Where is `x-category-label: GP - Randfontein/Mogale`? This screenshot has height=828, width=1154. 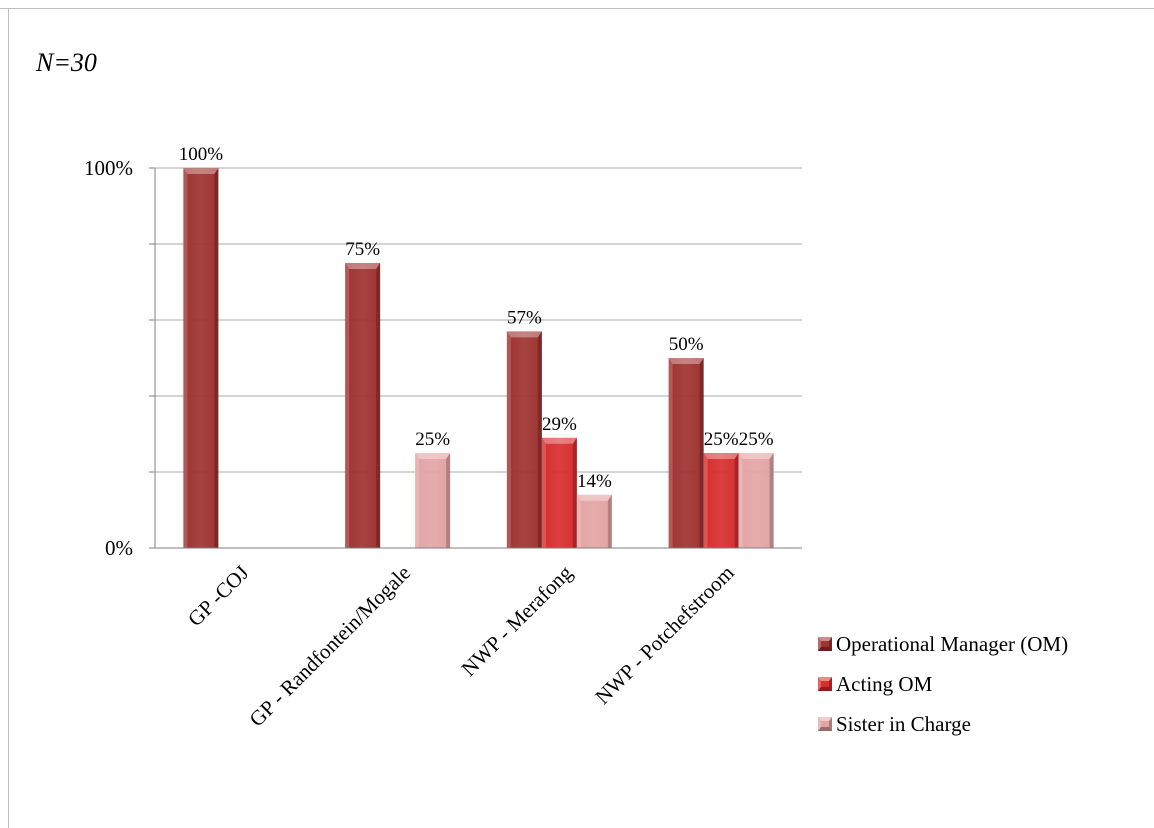
x-category-label: GP - Randfontein/Mogale is located at coordinates (329, 646).